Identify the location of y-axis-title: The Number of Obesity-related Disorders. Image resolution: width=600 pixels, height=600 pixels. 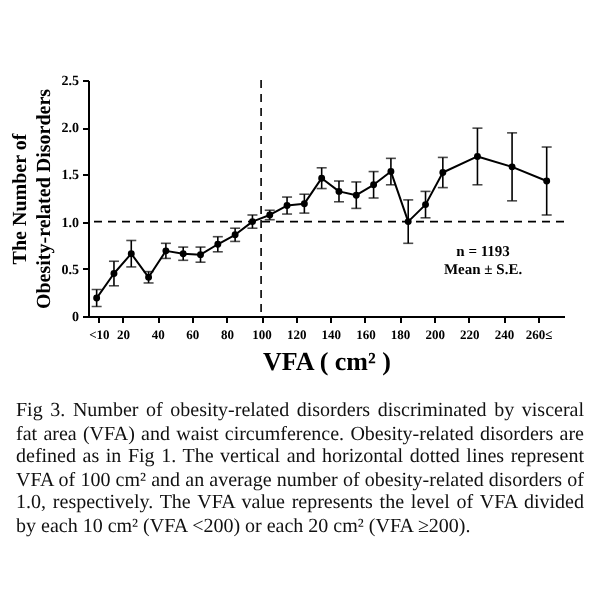
(32, 199).